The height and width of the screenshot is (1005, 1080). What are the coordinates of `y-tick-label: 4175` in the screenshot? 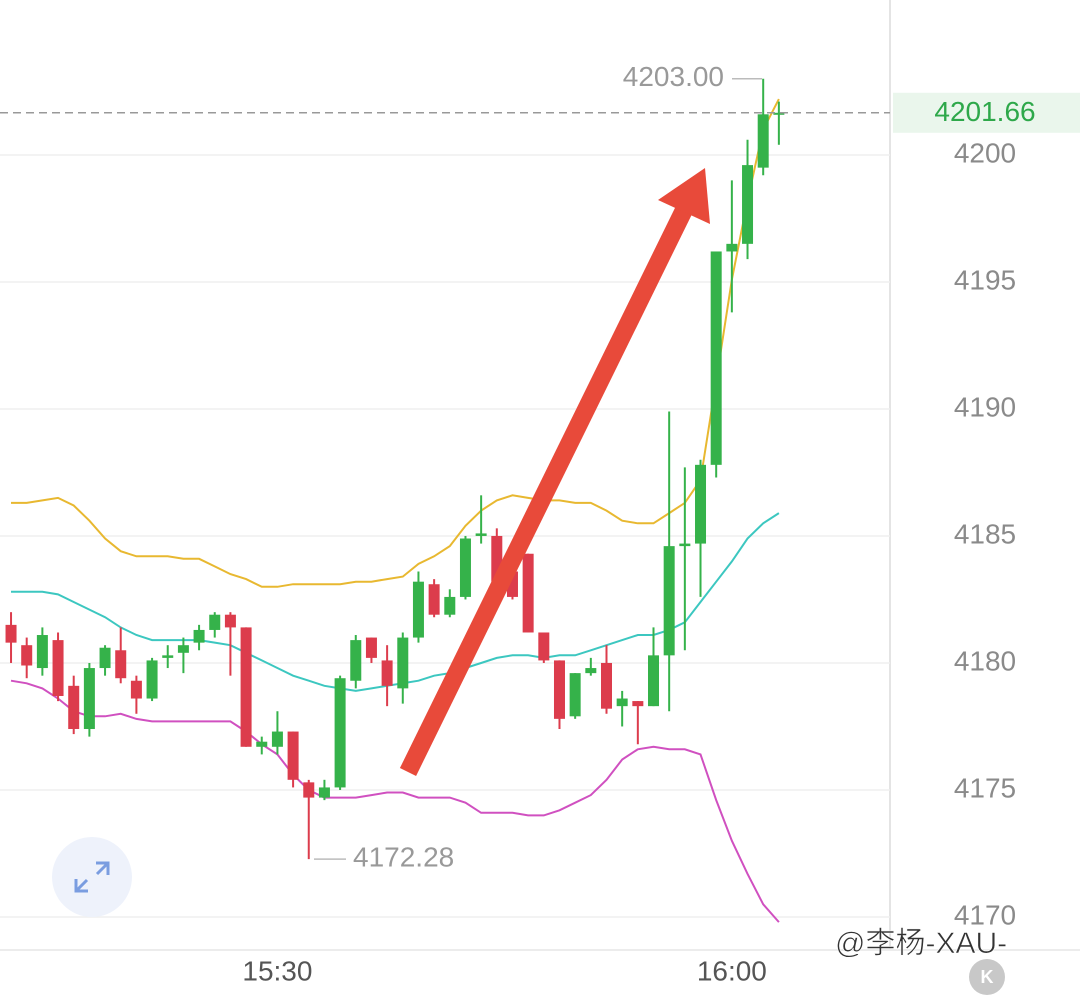 It's located at (985, 787).